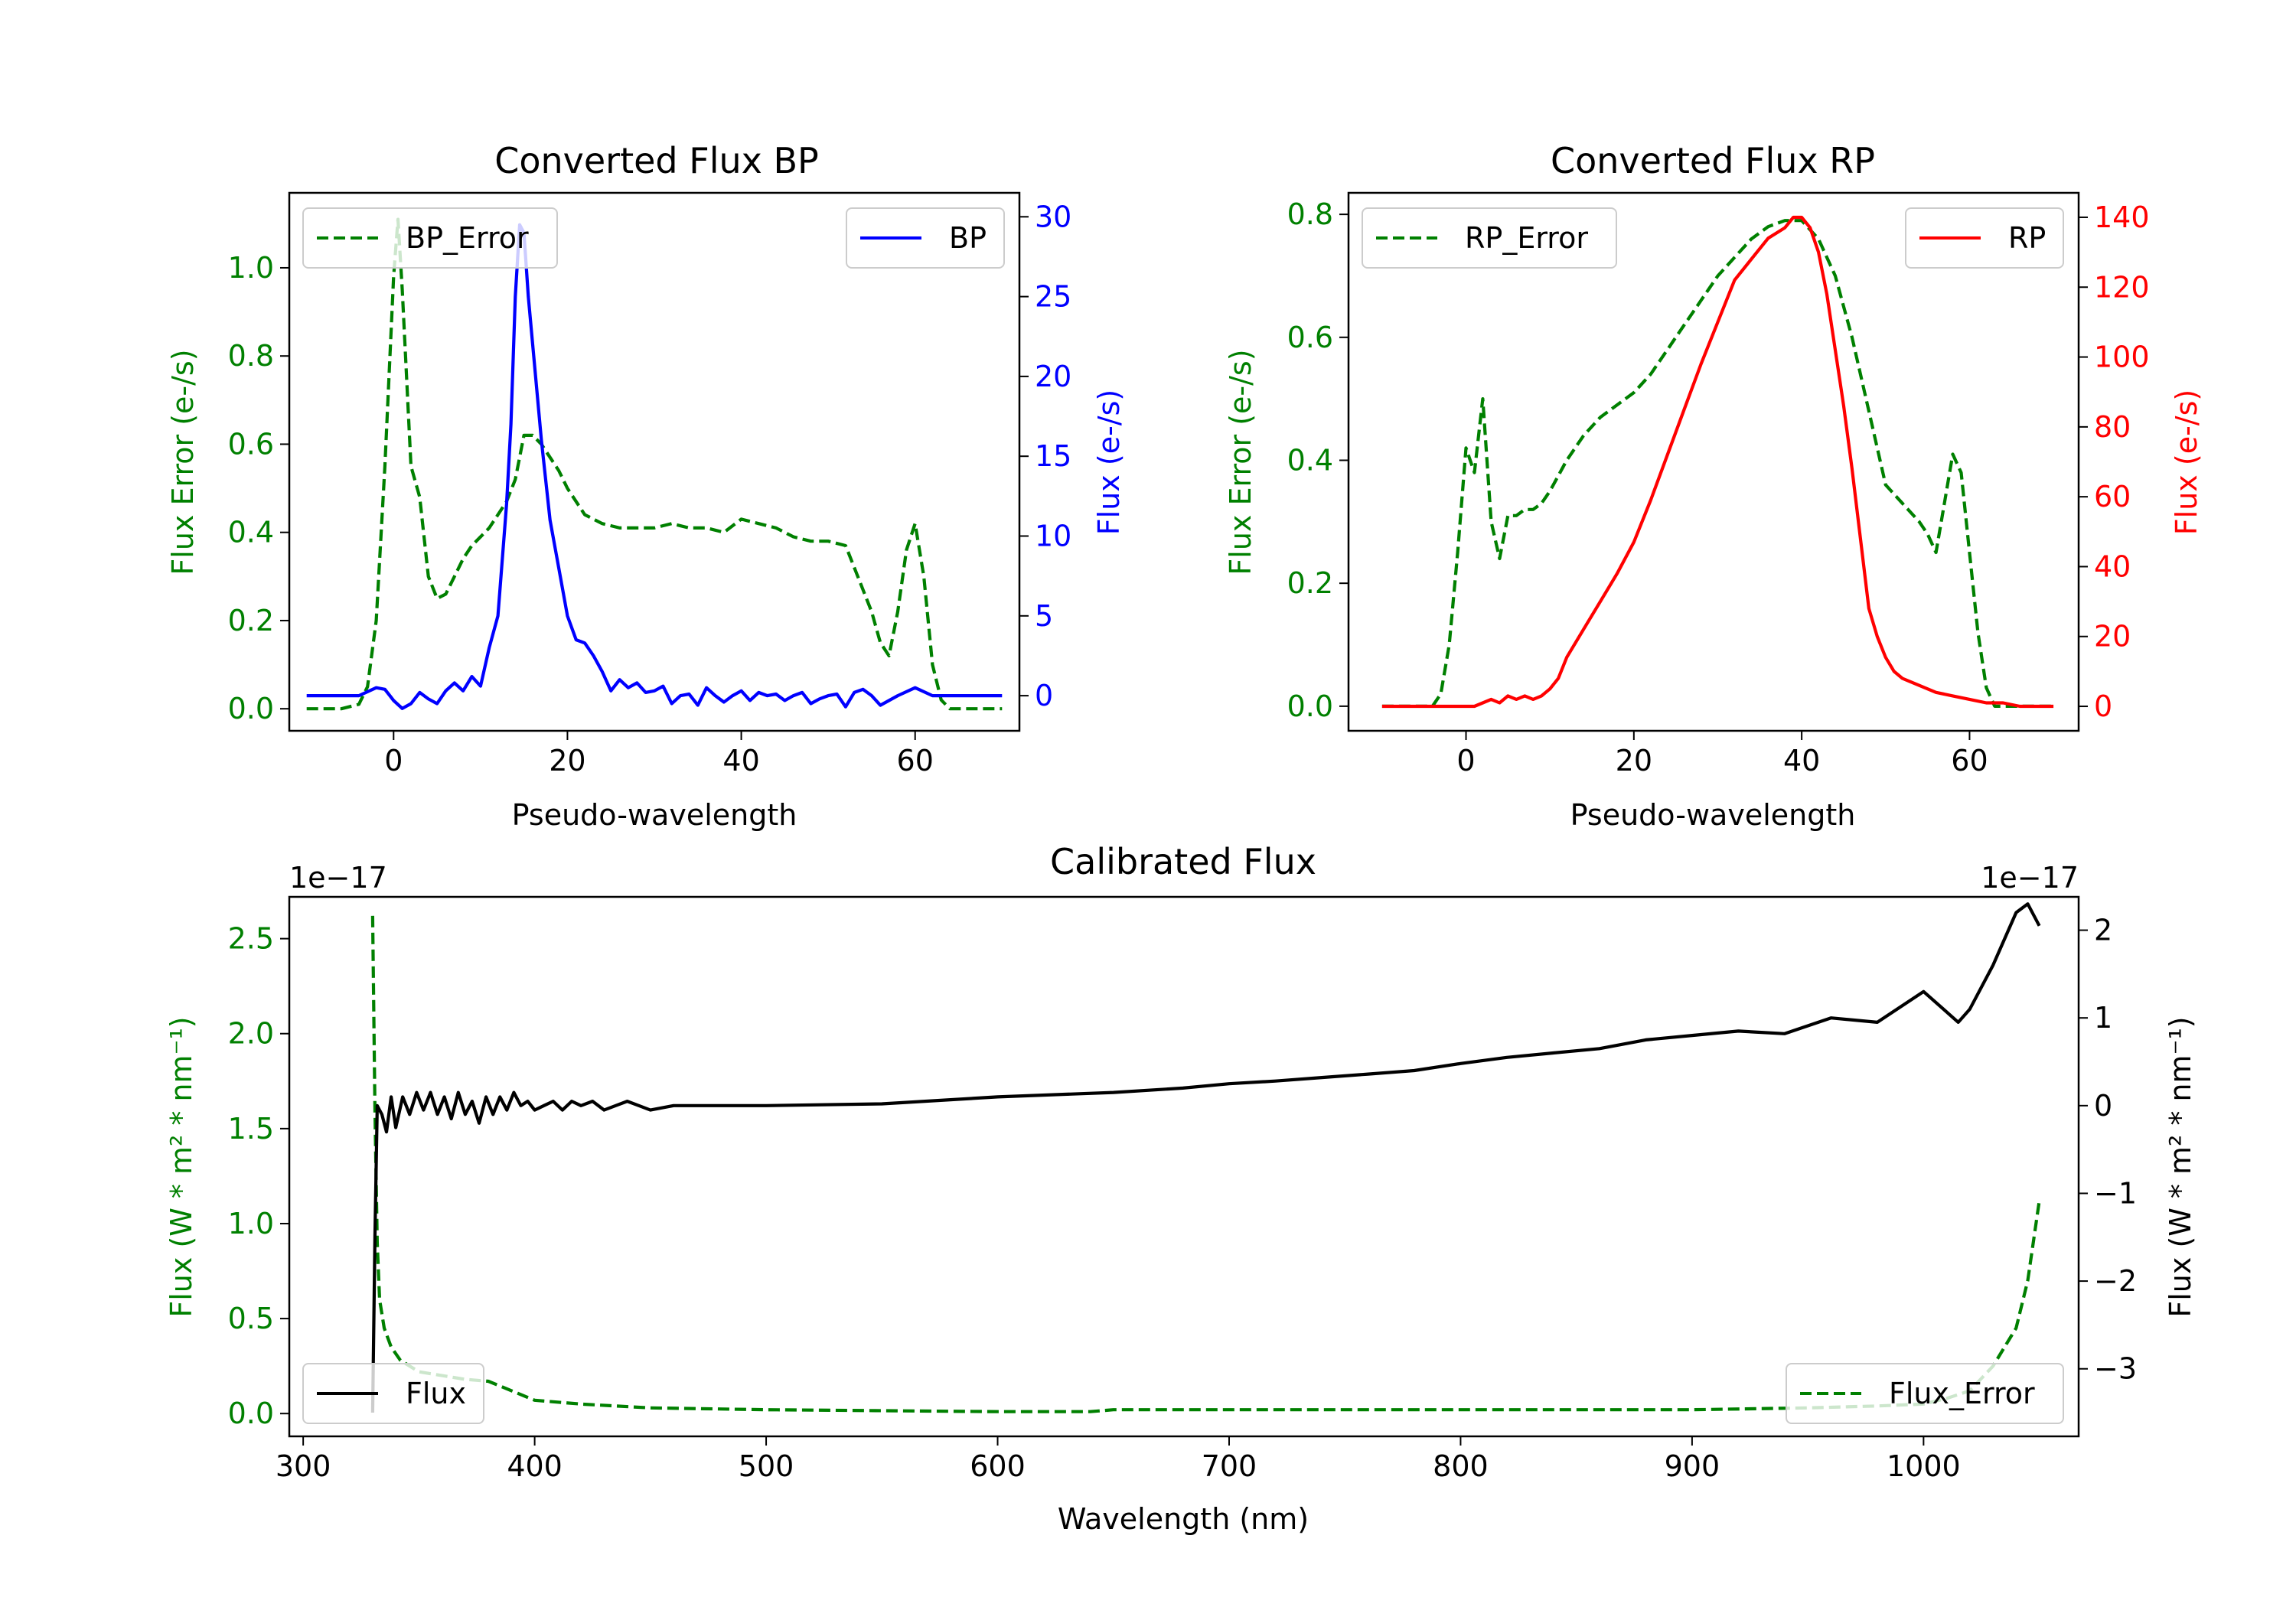 This screenshot has width=2296, height=1607. I want to click on rp-ytick-left-label: 0.4, so click(1310, 460).